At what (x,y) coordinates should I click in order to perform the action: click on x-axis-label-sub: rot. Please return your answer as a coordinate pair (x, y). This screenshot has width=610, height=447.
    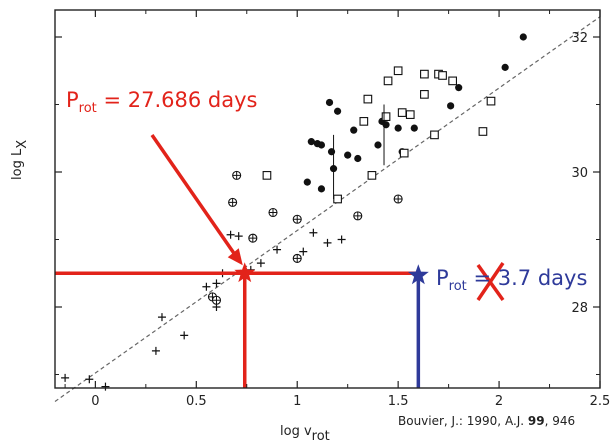
    Looking at the image, I should click on (320, 436).